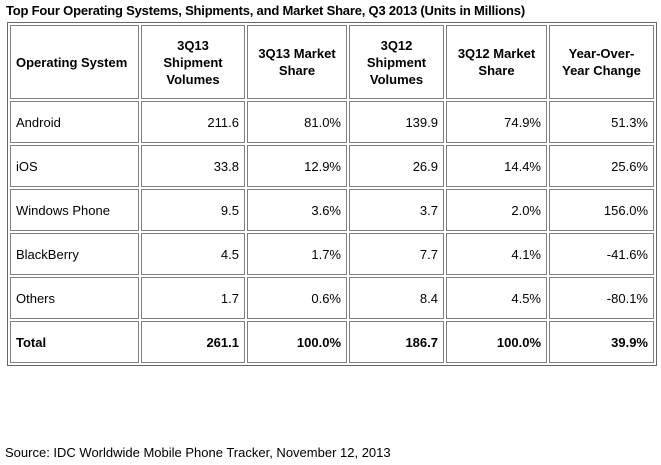  What do you see at coordinates (74, 342) in the screenshot?
I see `total-label-cell: Total` at bounding box center [74, 342].